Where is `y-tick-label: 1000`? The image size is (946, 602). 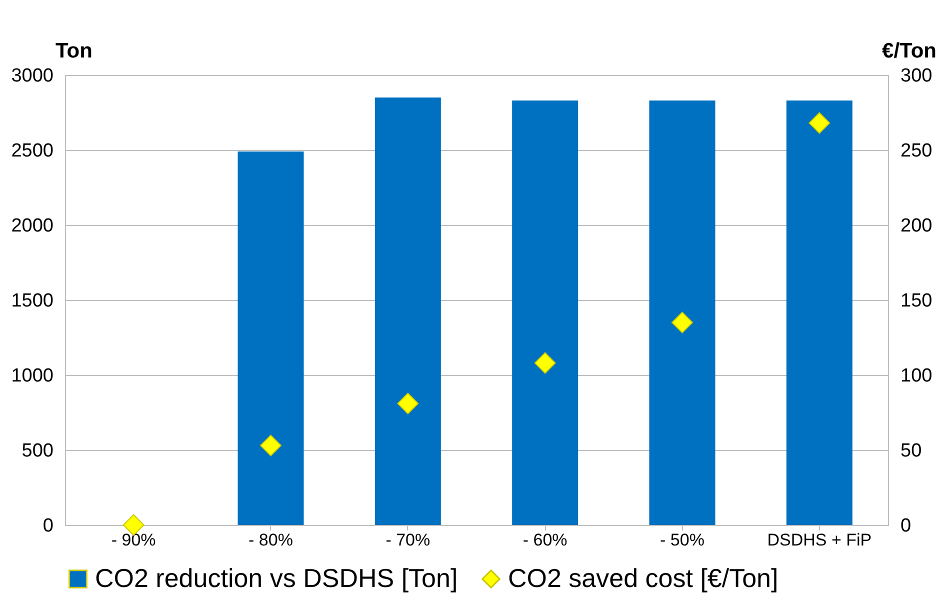 y-tick-label: 1000 is located at coordinates (32, 376).